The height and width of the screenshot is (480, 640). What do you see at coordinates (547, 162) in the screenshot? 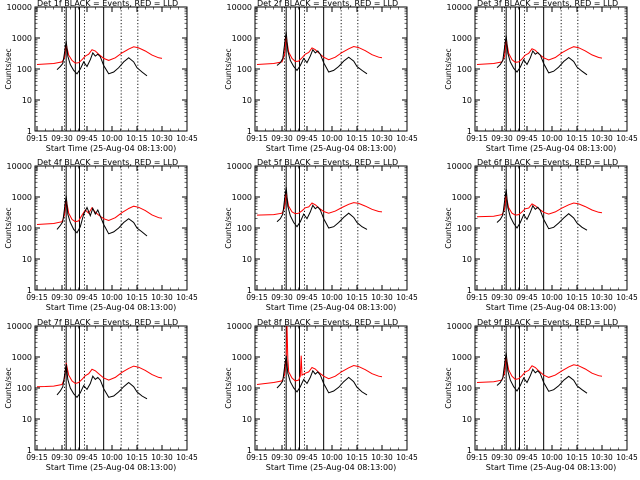
I see `panel-title: Det 6f BLACK = Events, RED = LLD` at bounding box center [547, 162].